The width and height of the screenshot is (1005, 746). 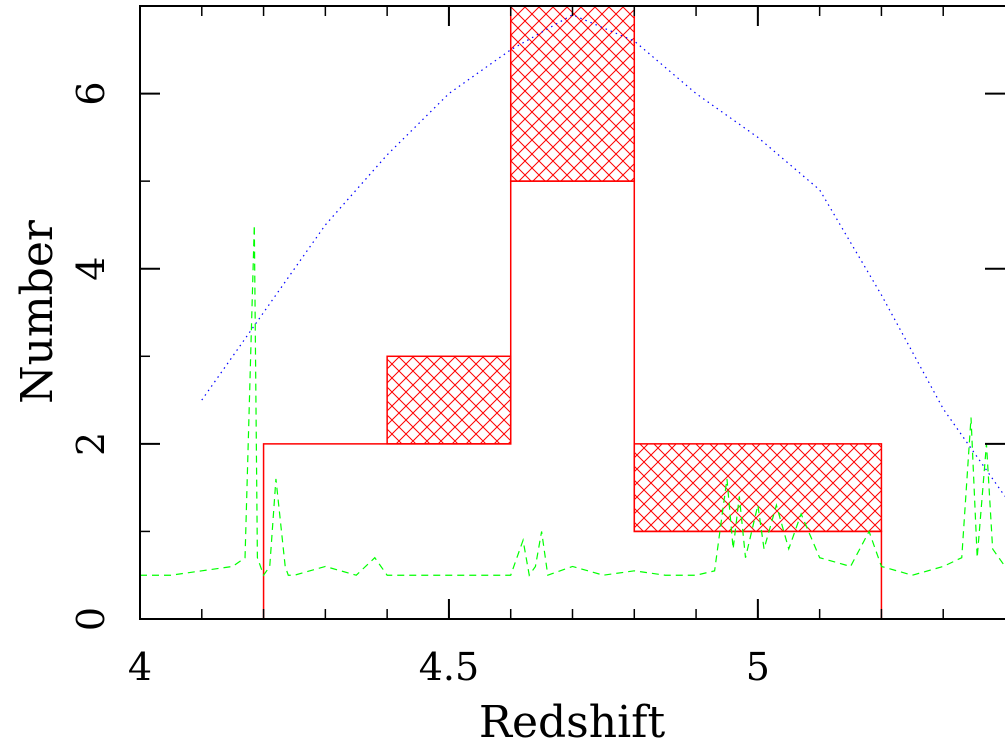 What do you see at coordinates (37, 311) in the screenshot?
I see `y-axis-label: Number` at bounding box center [37, 311].